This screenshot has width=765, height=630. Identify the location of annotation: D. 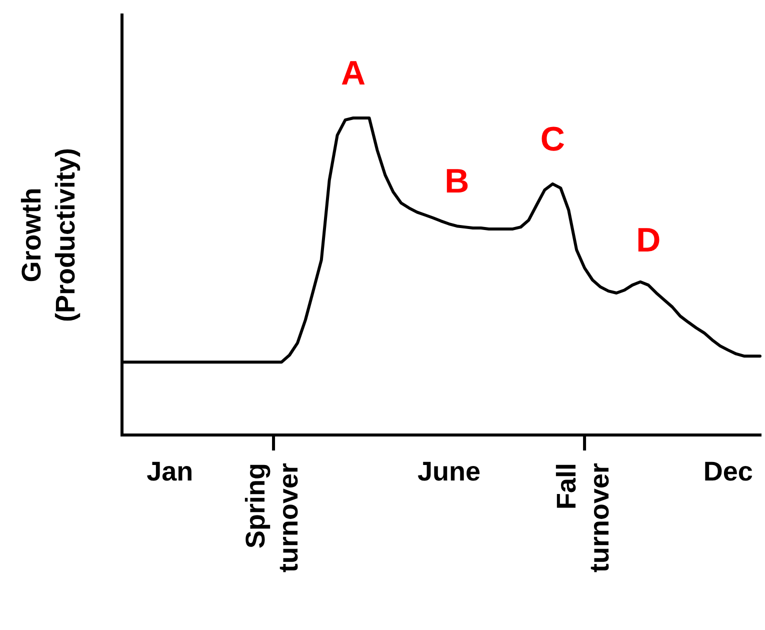
(648, 240).